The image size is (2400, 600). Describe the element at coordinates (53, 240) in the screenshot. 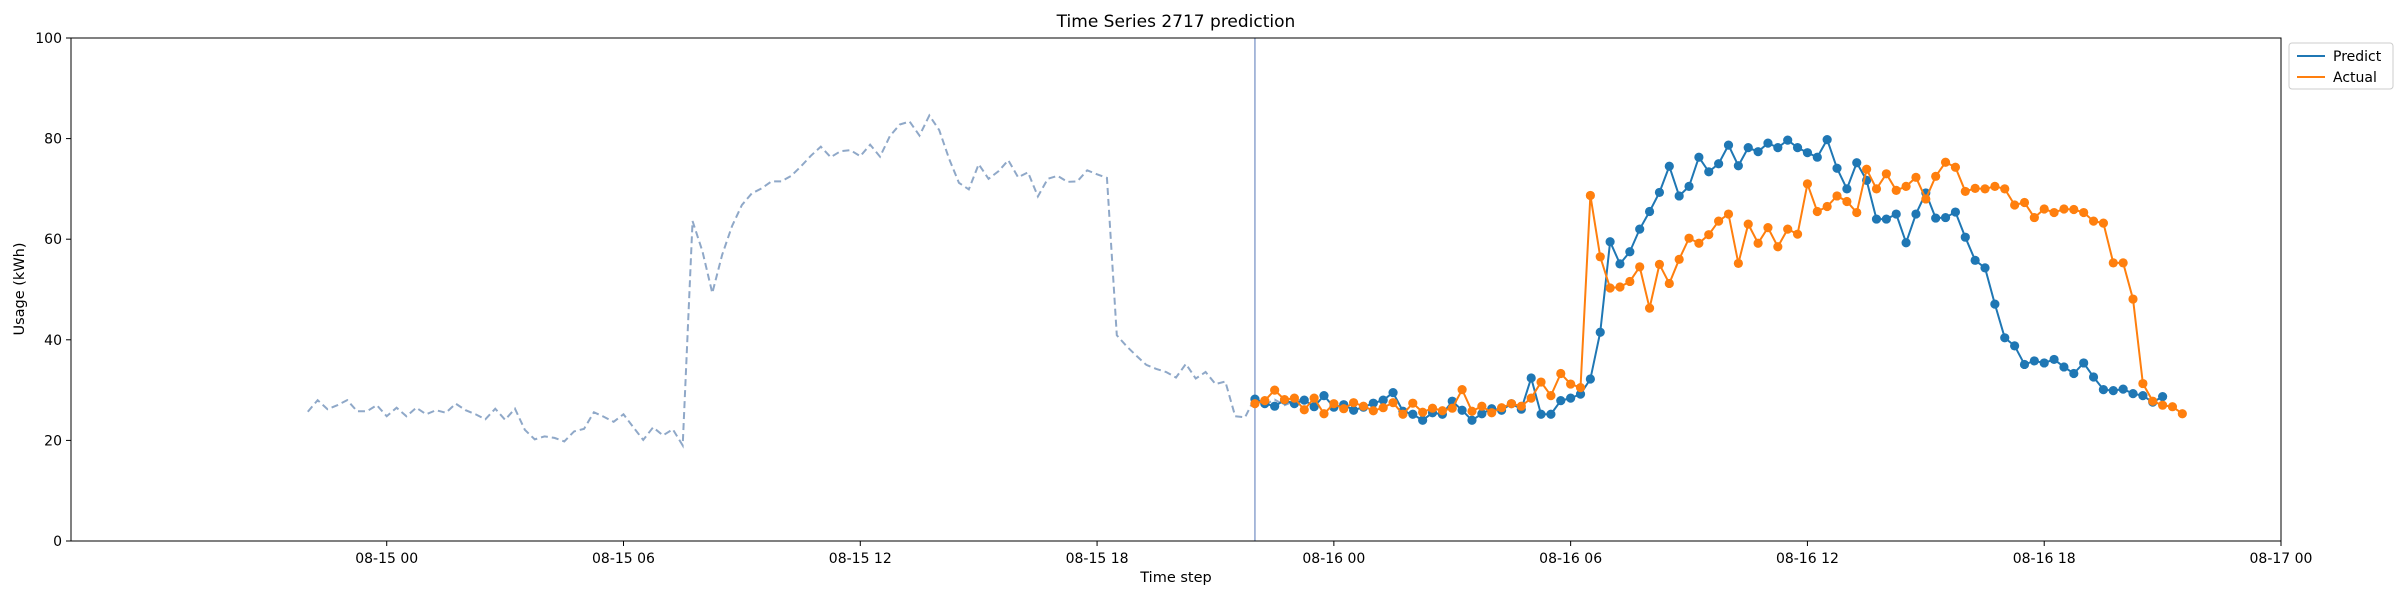

I see `y-tick-label: 60` at that location.